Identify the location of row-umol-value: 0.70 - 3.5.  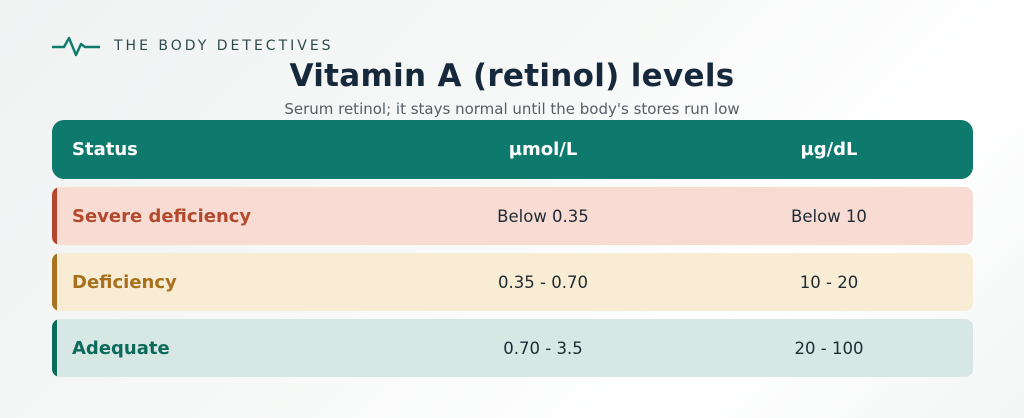
(543, 348).